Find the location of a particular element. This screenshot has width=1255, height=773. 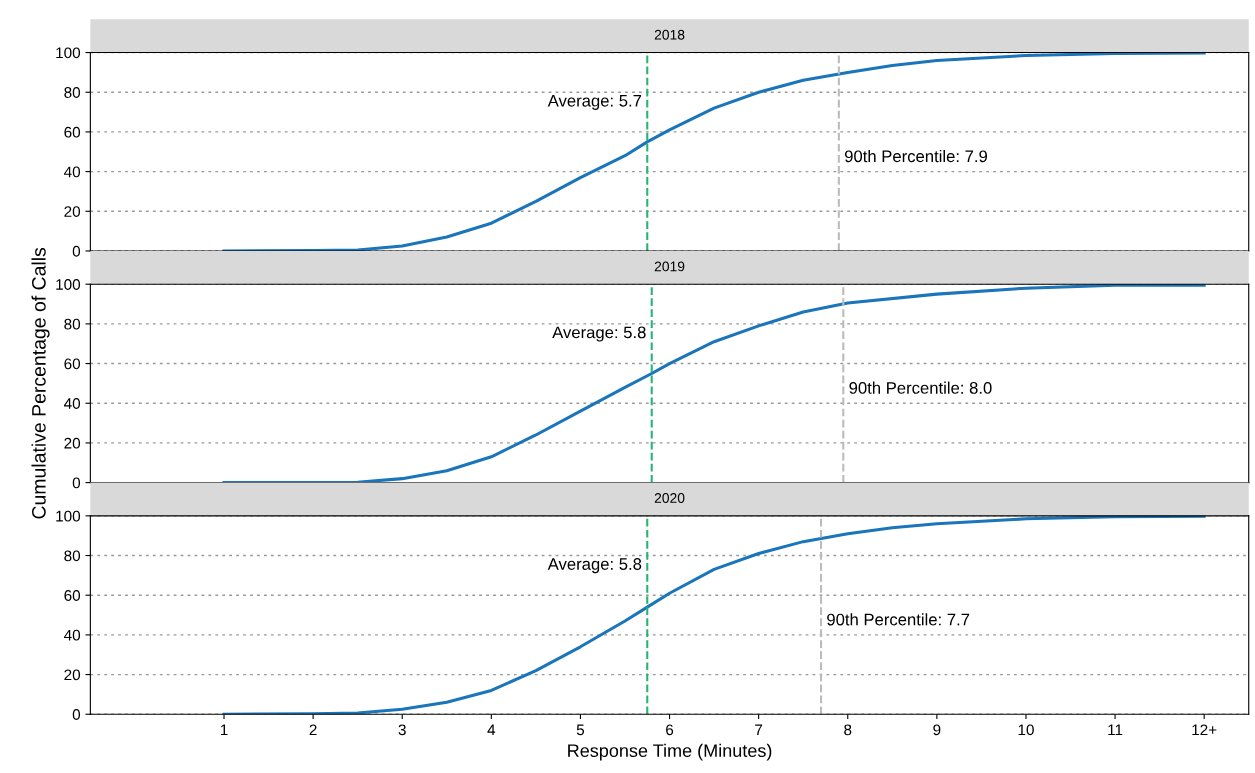

ref-line-label: 90th Percentile: 8.0 is located at coordinates (920, 387).